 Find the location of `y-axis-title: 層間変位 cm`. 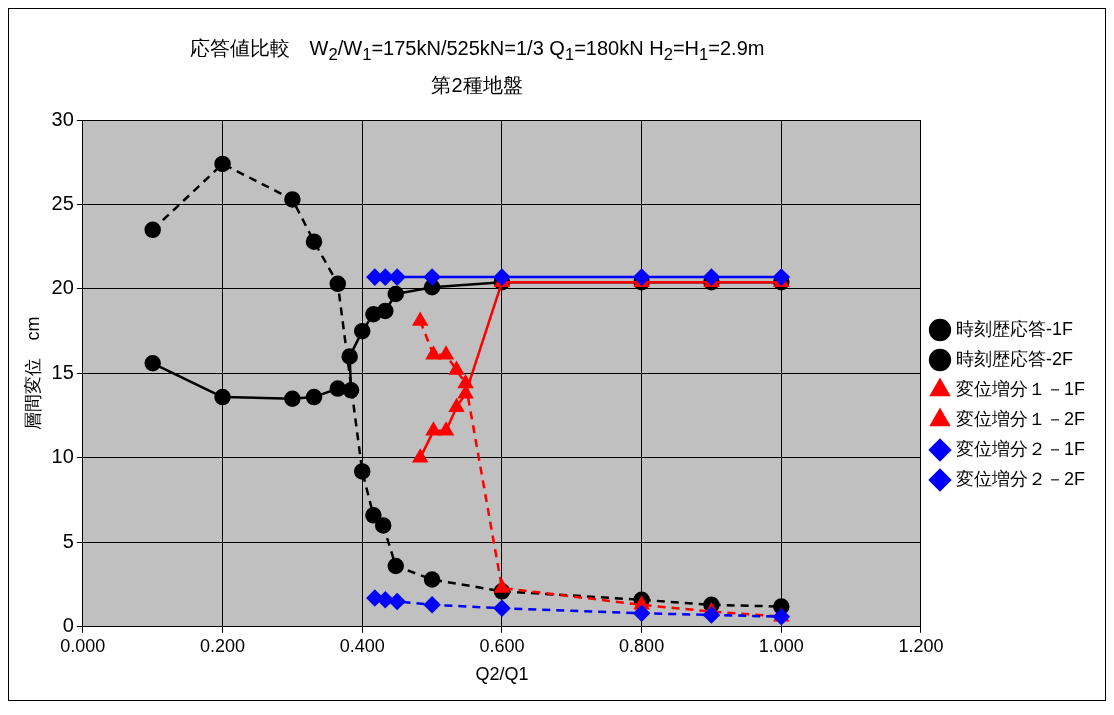

y-axis-title: 層間変位 cm is located at coordinates (32, 373).